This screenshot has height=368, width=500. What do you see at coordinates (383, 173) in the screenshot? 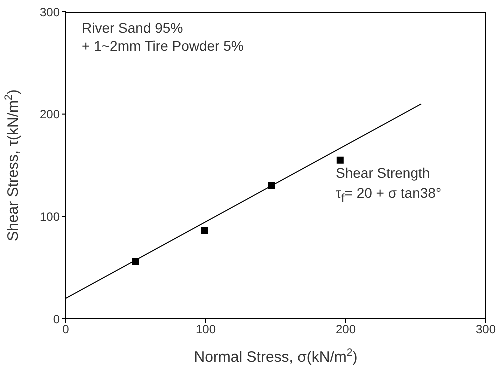
I see `annotation: Shear Strength` at bounding box center [383, 173].